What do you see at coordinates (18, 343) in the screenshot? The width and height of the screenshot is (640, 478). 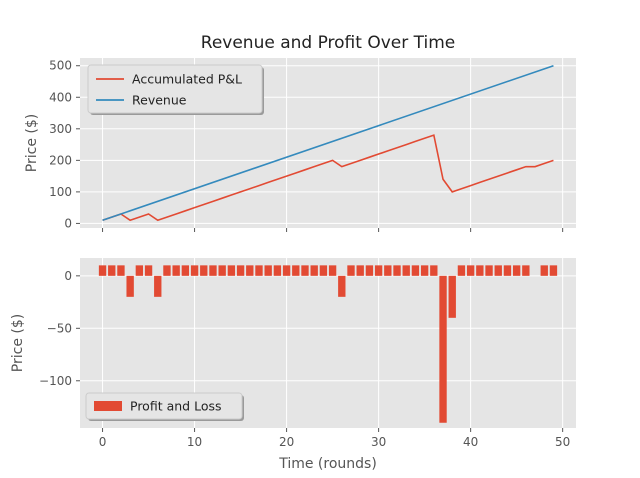 I see `bottom-y-axis-label: Price ($)` at bounding box center [18, 343].